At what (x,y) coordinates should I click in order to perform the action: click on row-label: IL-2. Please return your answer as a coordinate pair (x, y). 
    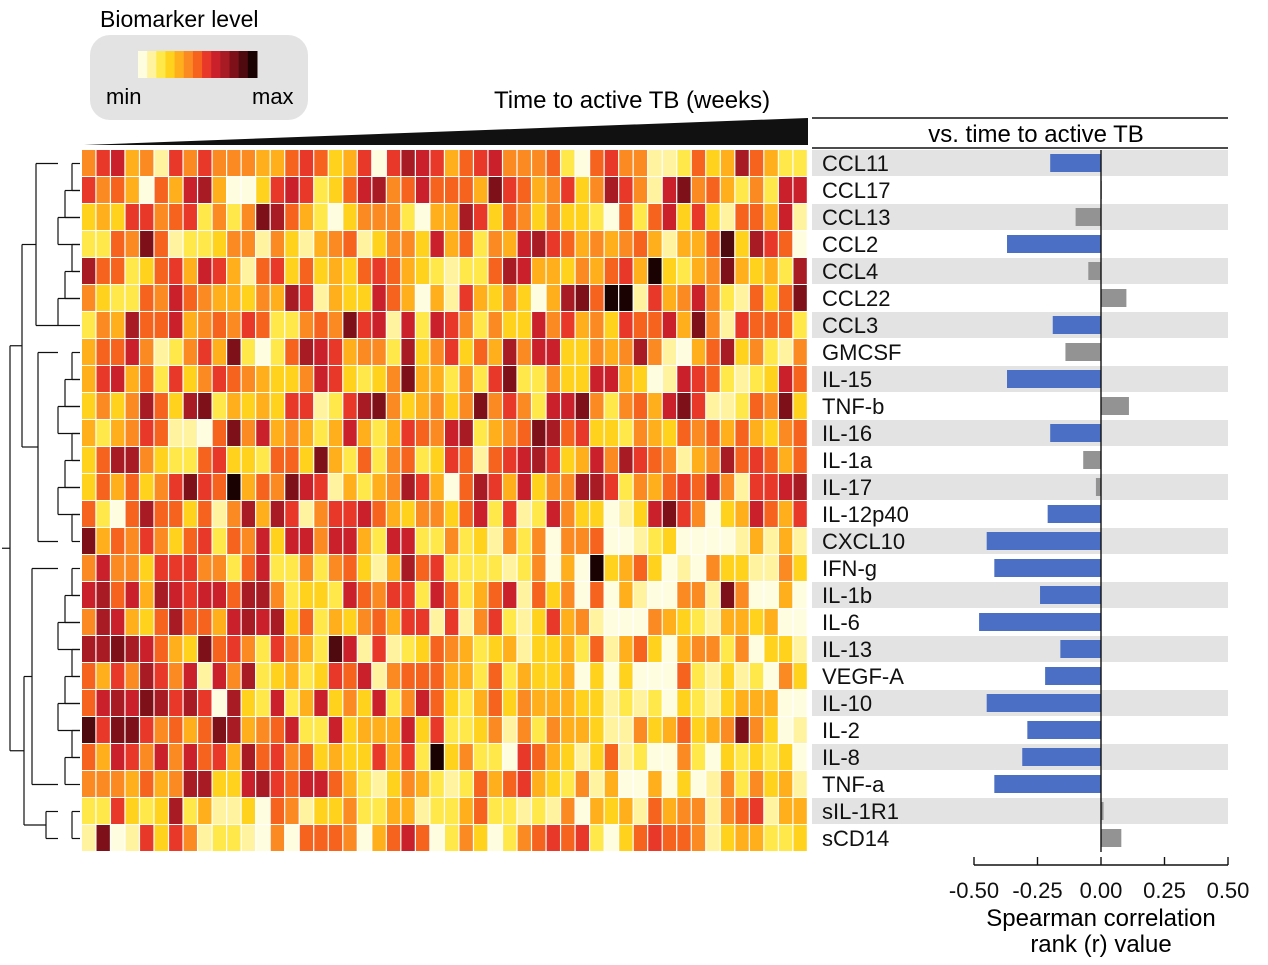
    Looking at the image, I should click on (841, 730).